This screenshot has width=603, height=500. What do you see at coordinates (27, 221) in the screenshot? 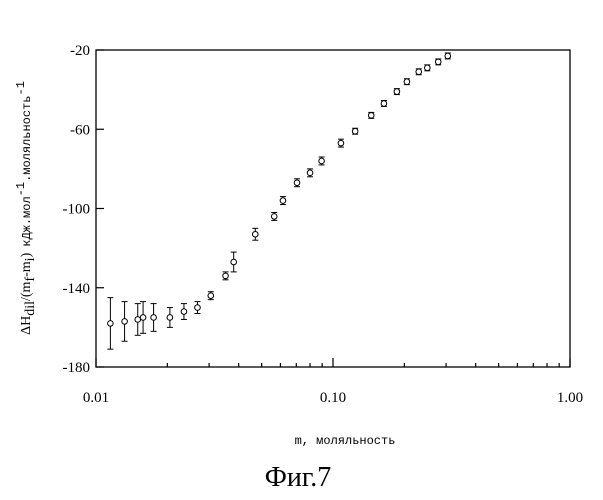
I see `y-axis-label-units: кДж.мол` at bounding box center [27, 221].